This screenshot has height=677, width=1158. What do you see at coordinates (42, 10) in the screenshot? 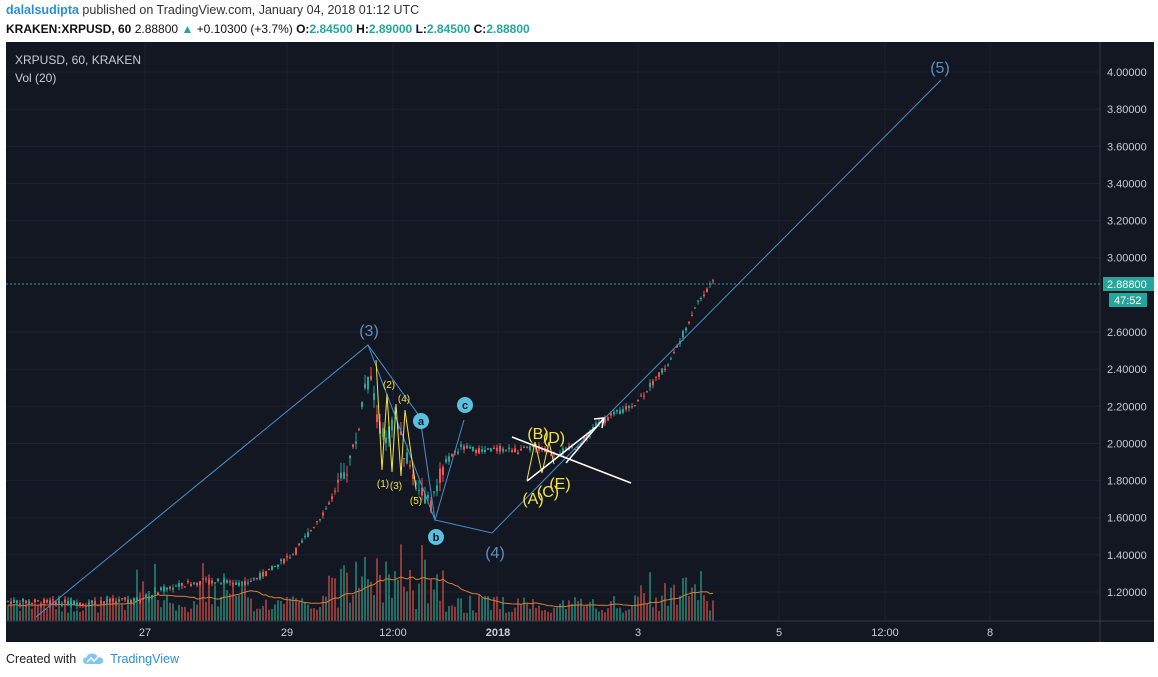
I see `author-link: dalalsudipta` at bounding box center [42, 10].